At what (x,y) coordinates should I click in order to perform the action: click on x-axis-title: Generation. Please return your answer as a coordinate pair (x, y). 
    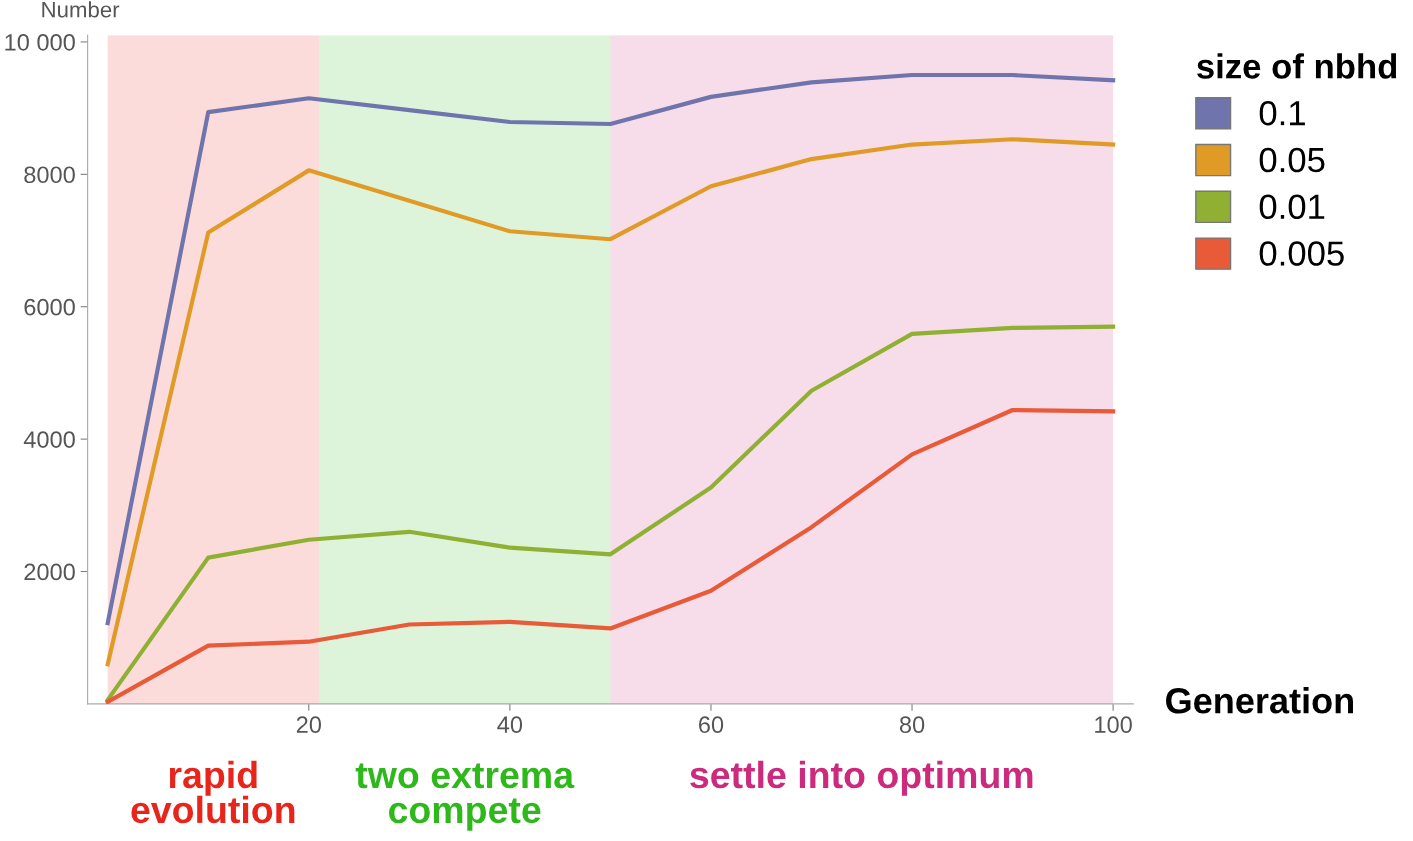
    Looking at the image, I should click on (1259, 700).